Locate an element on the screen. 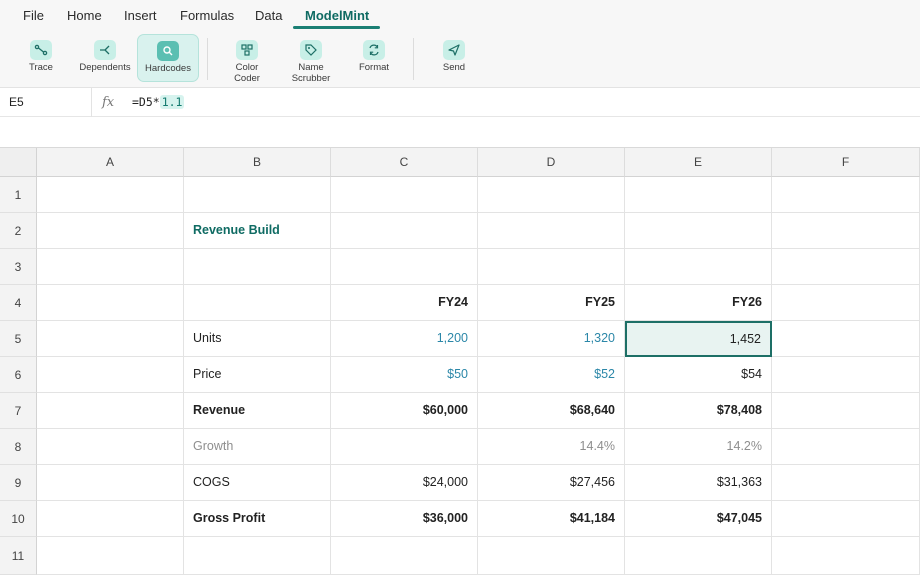  column-header-f: F is located at coordinates (846, 162).